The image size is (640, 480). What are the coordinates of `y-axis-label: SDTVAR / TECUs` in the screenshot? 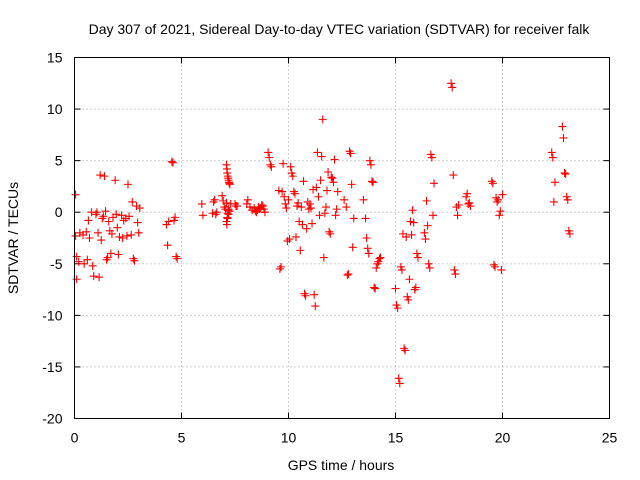 It's located at (13, 238).